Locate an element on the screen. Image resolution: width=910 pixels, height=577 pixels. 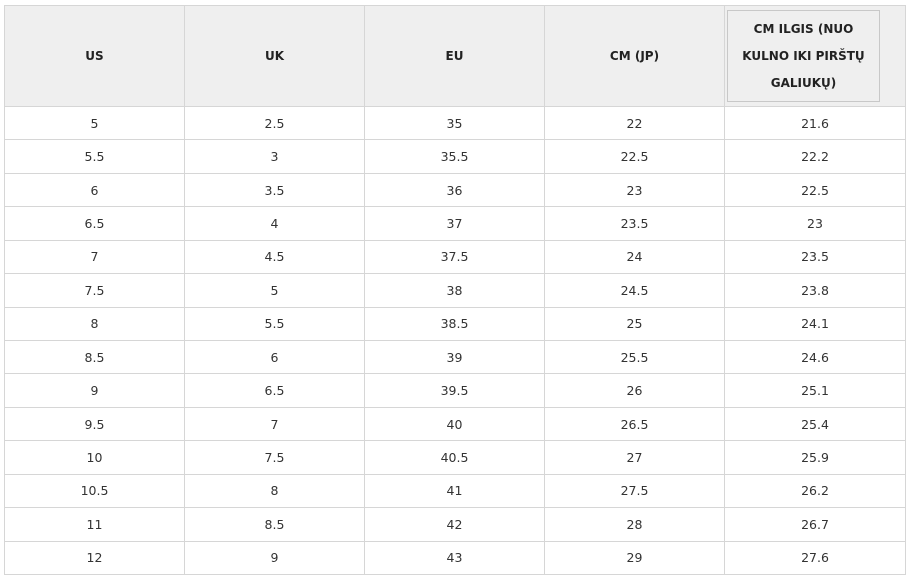
table-cell: 26 is located at coordinates (635, 391).